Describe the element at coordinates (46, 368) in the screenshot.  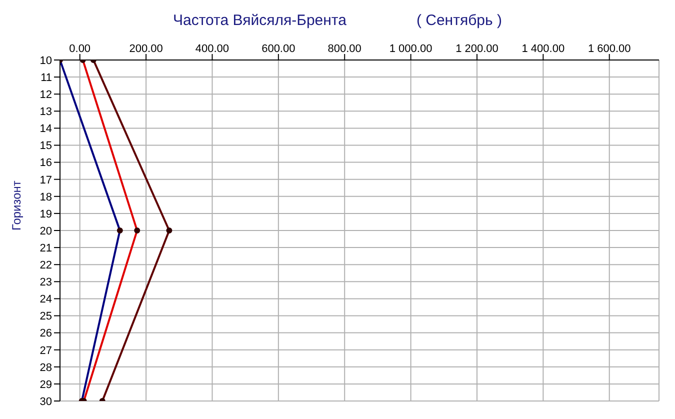
I see `y-tick-label: 28` at that location.